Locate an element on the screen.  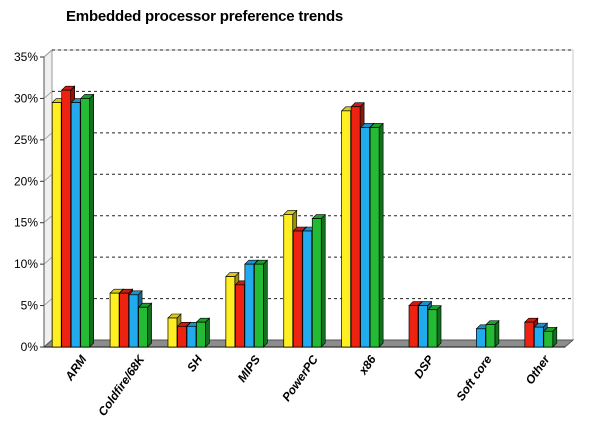
y-tick-label: 10% is located at coordinates (26, 264).